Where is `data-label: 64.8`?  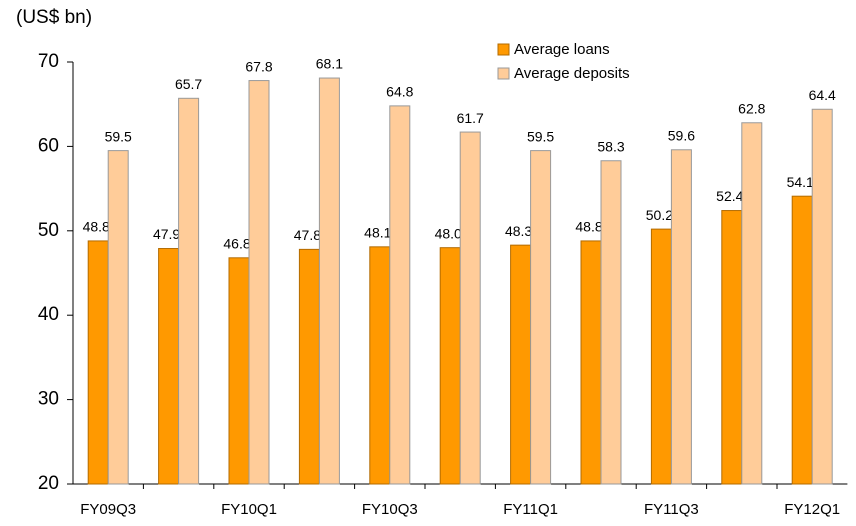 data-label: 64.8 is located at coordinates (399, 92).